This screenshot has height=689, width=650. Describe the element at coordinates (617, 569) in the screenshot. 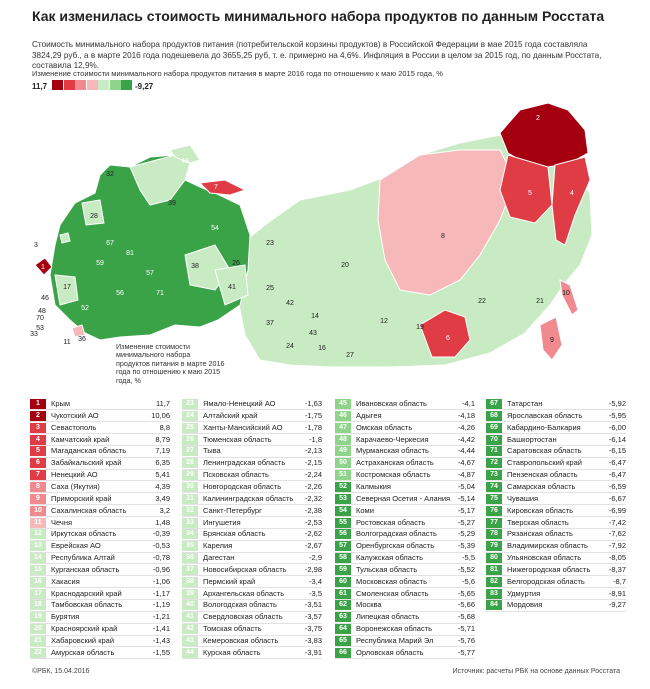

I see `table-row-value: -8,37` at that location.